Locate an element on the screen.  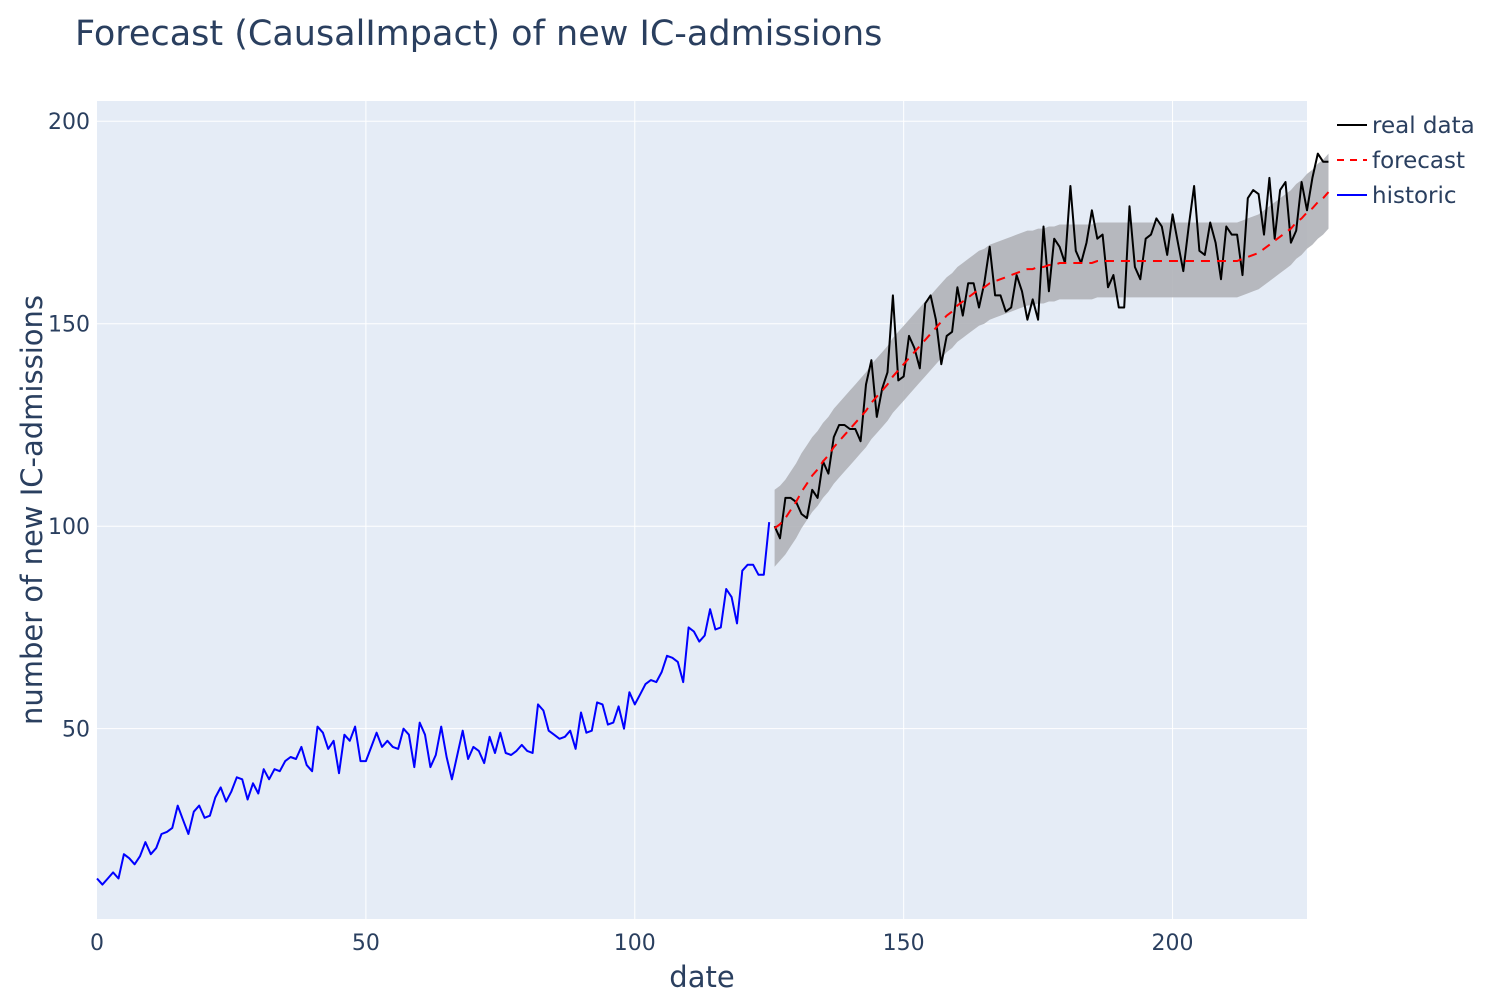
y-tick-label: 50 is located at coordinates (76, 730).